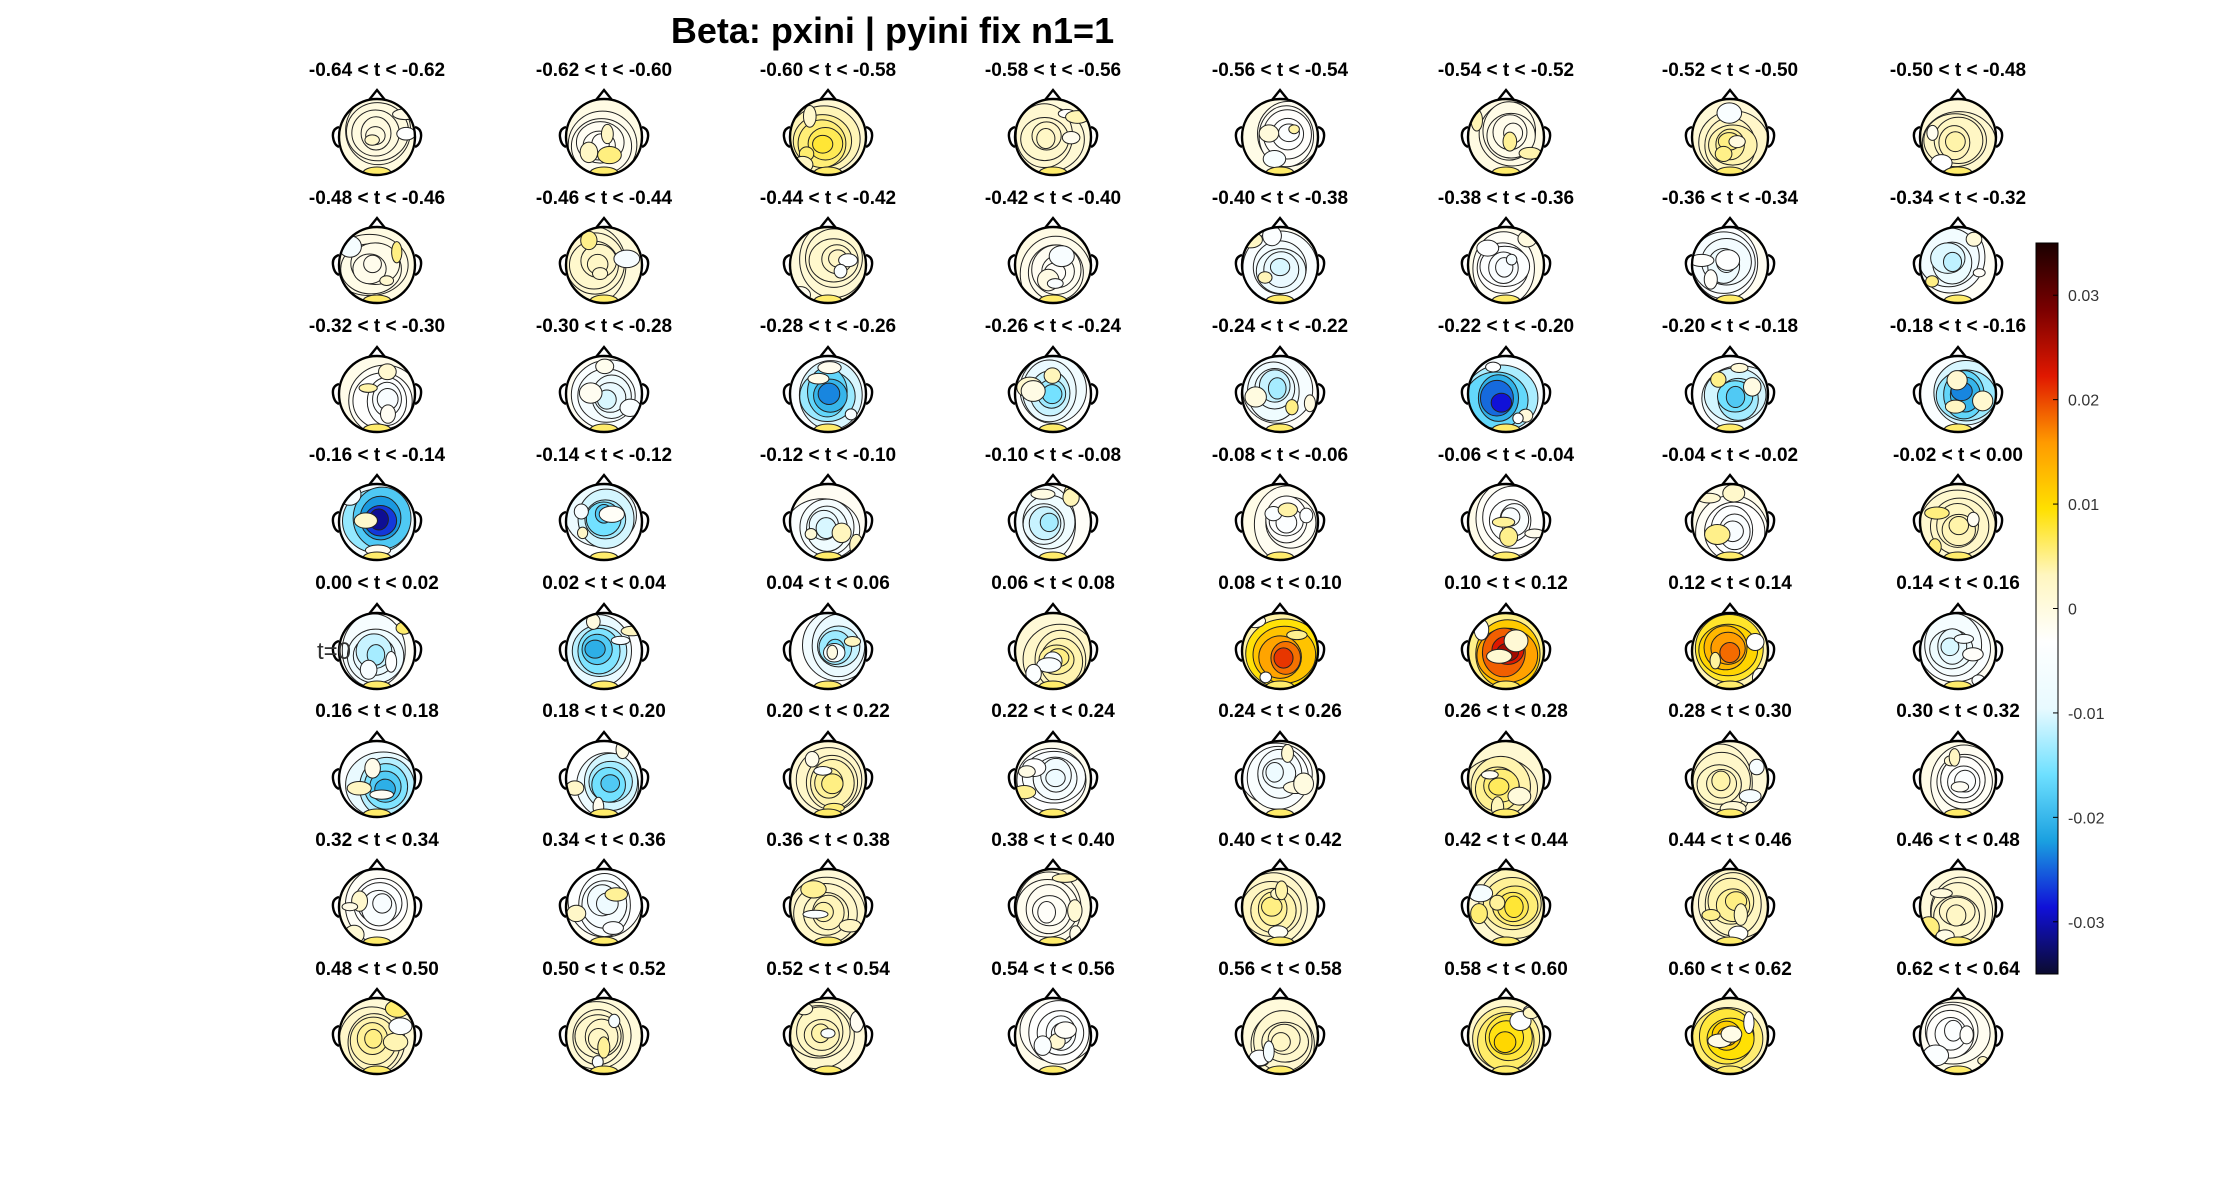  What do you see at coordinates (828, 969) in the screenshot?
I see `panel-label: 0.52 < t < 0.54` at bounding box center [828, 969].